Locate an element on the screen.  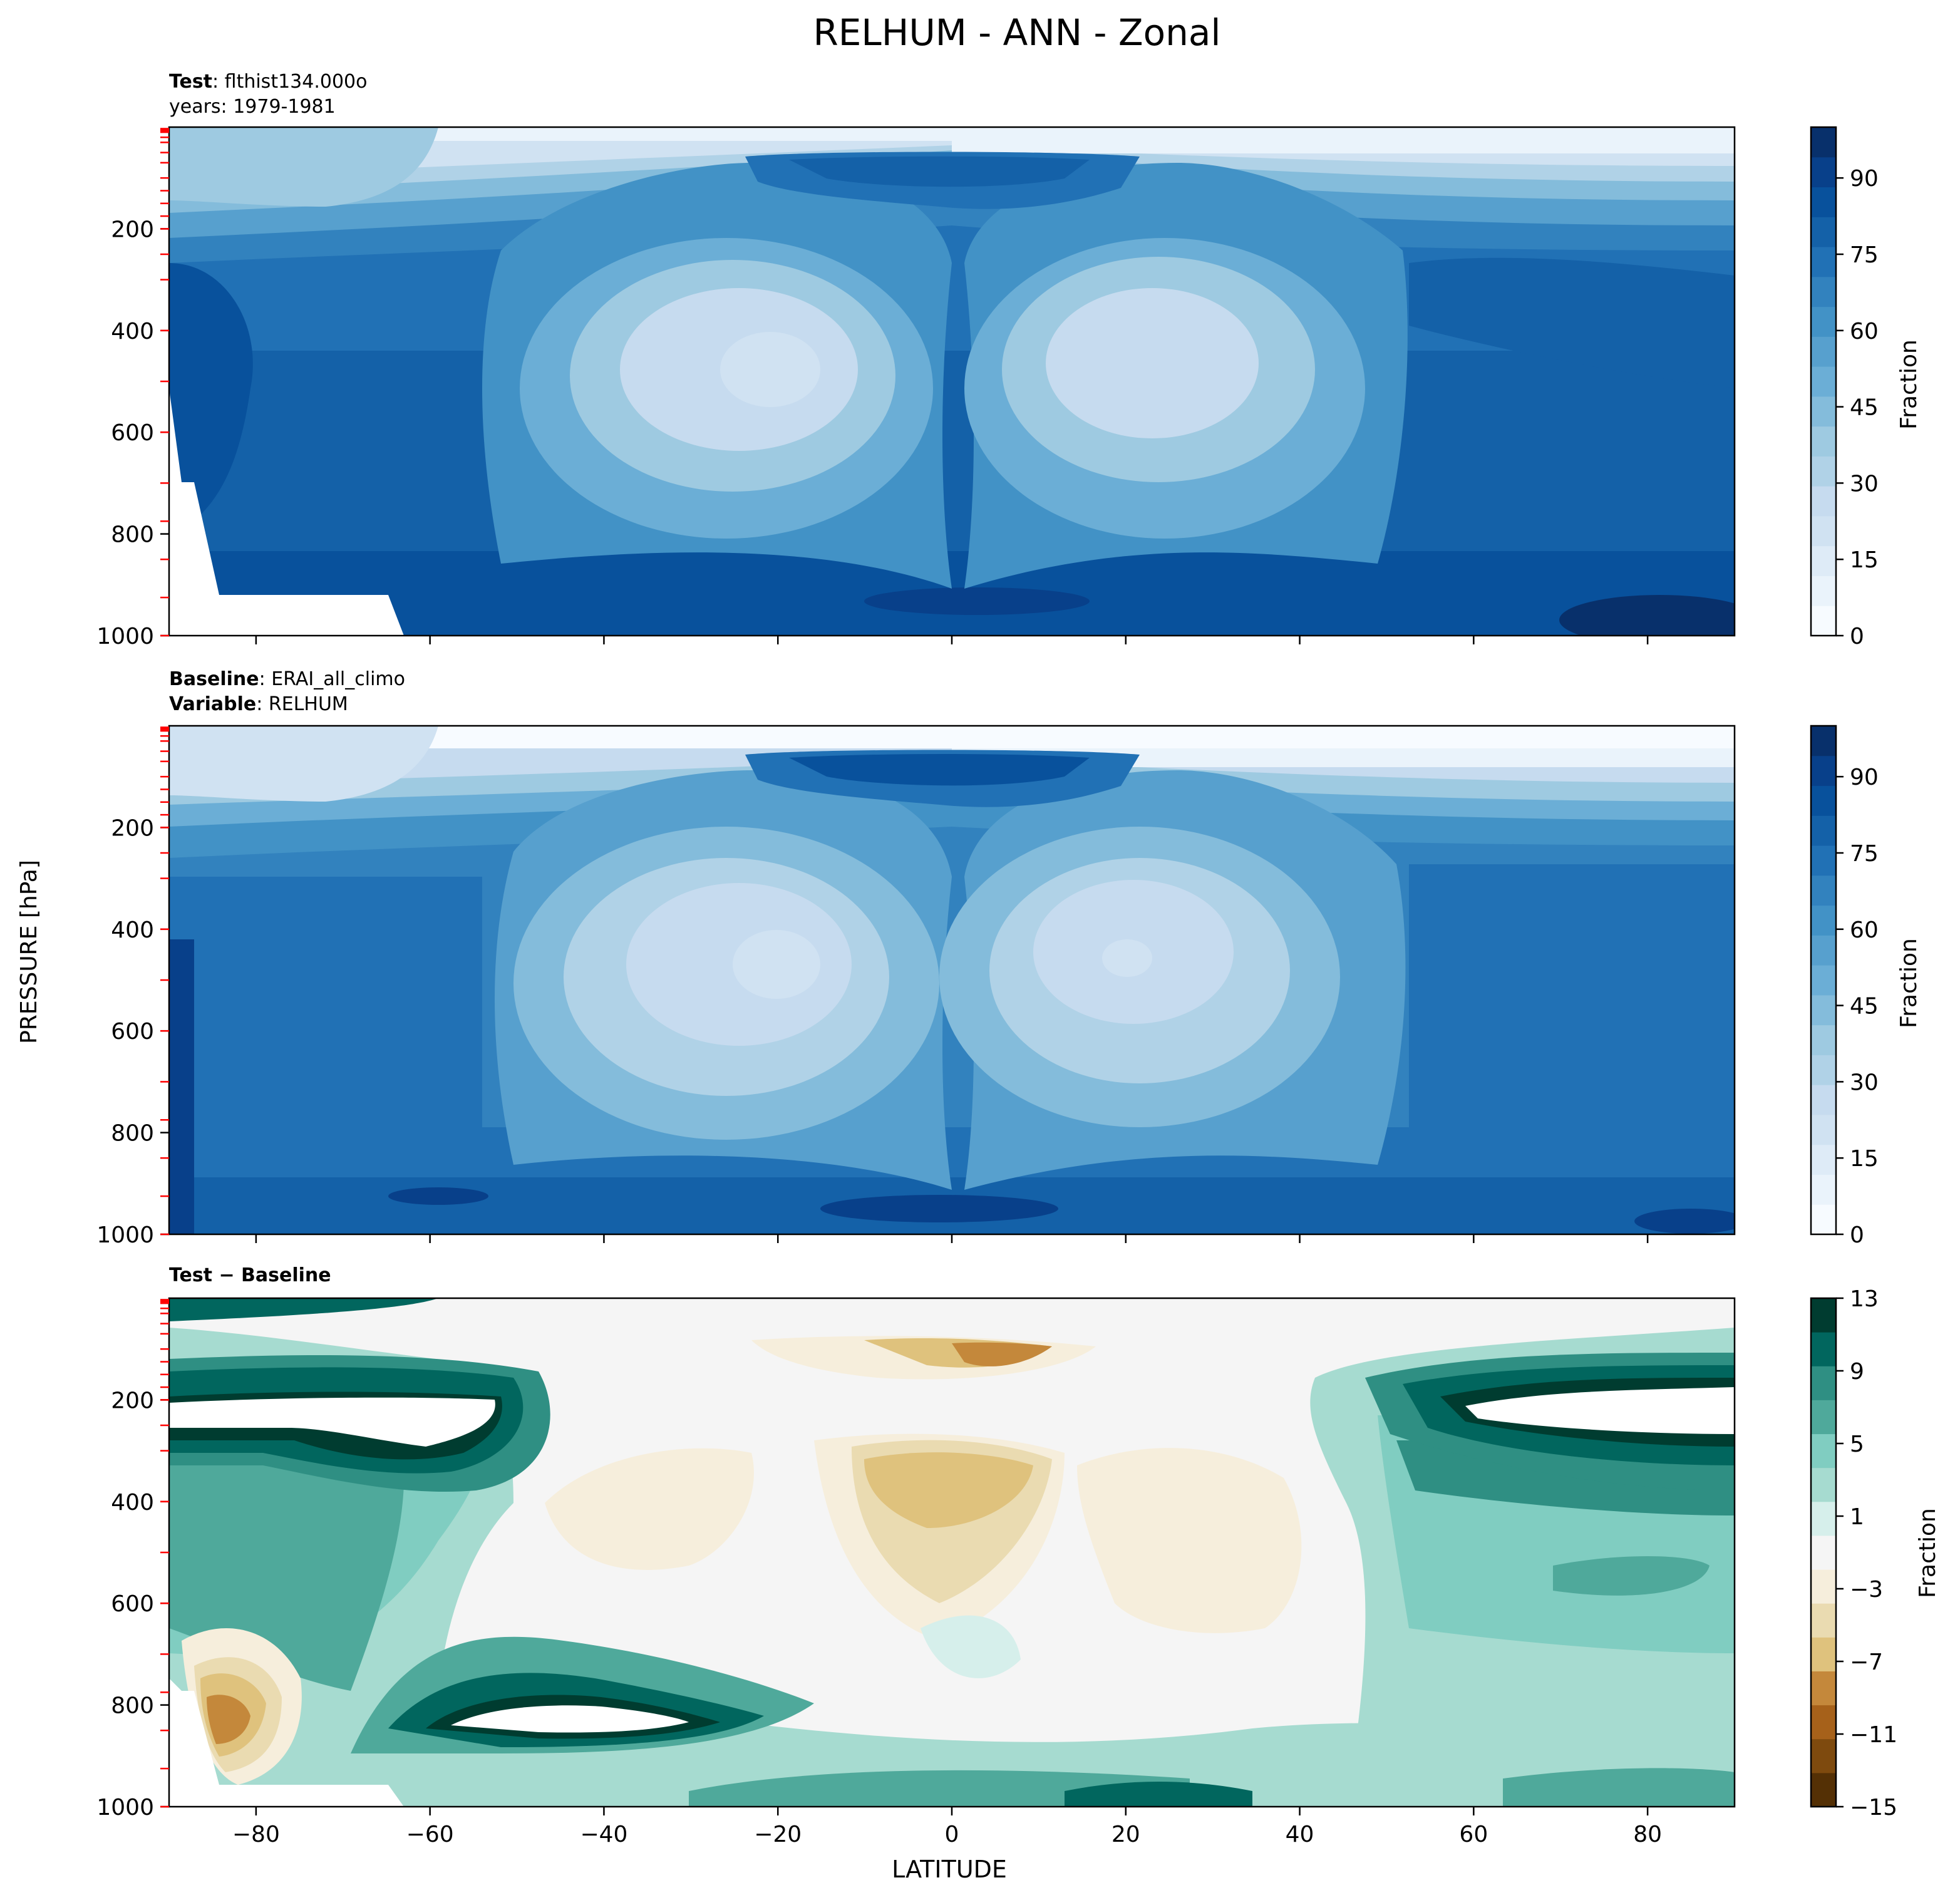
difference-panel-label: Test − Baseline is located at coordinates (250, 1275).